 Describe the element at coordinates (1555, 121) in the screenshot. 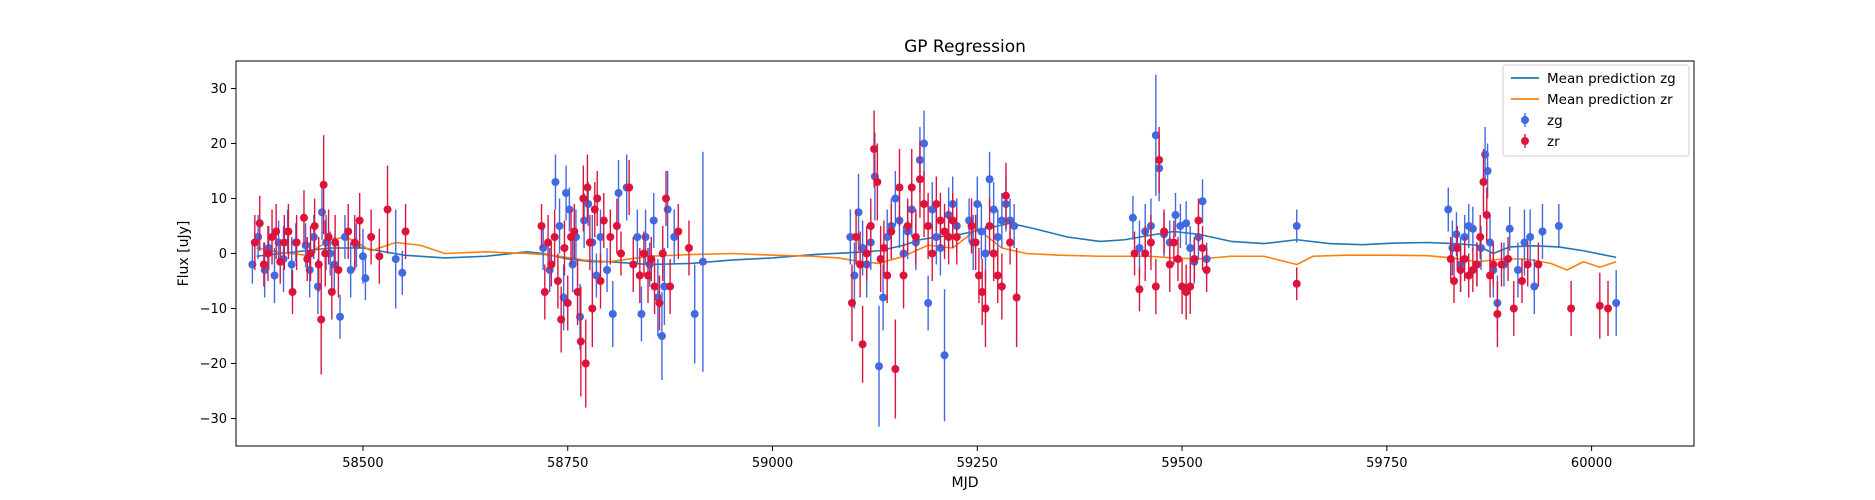

I see `legend-label-zg: zg` at that location.